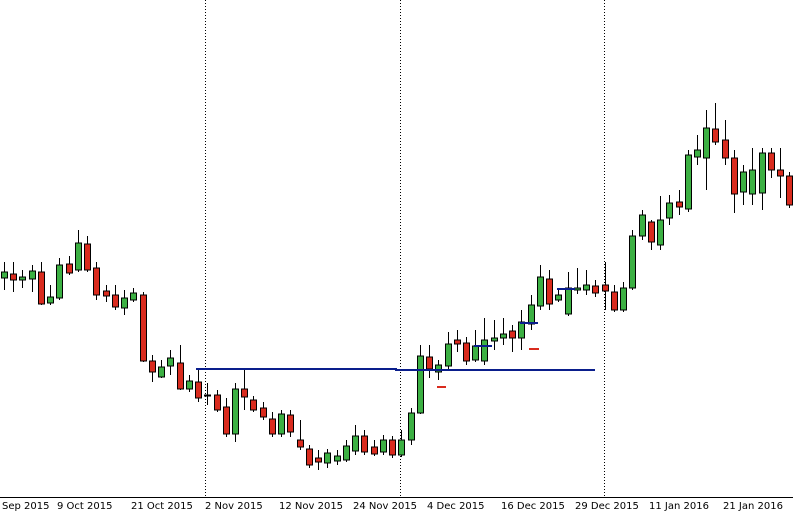  I want to click on x-tick-label: 9 Oct 2015, so click(84, 506).